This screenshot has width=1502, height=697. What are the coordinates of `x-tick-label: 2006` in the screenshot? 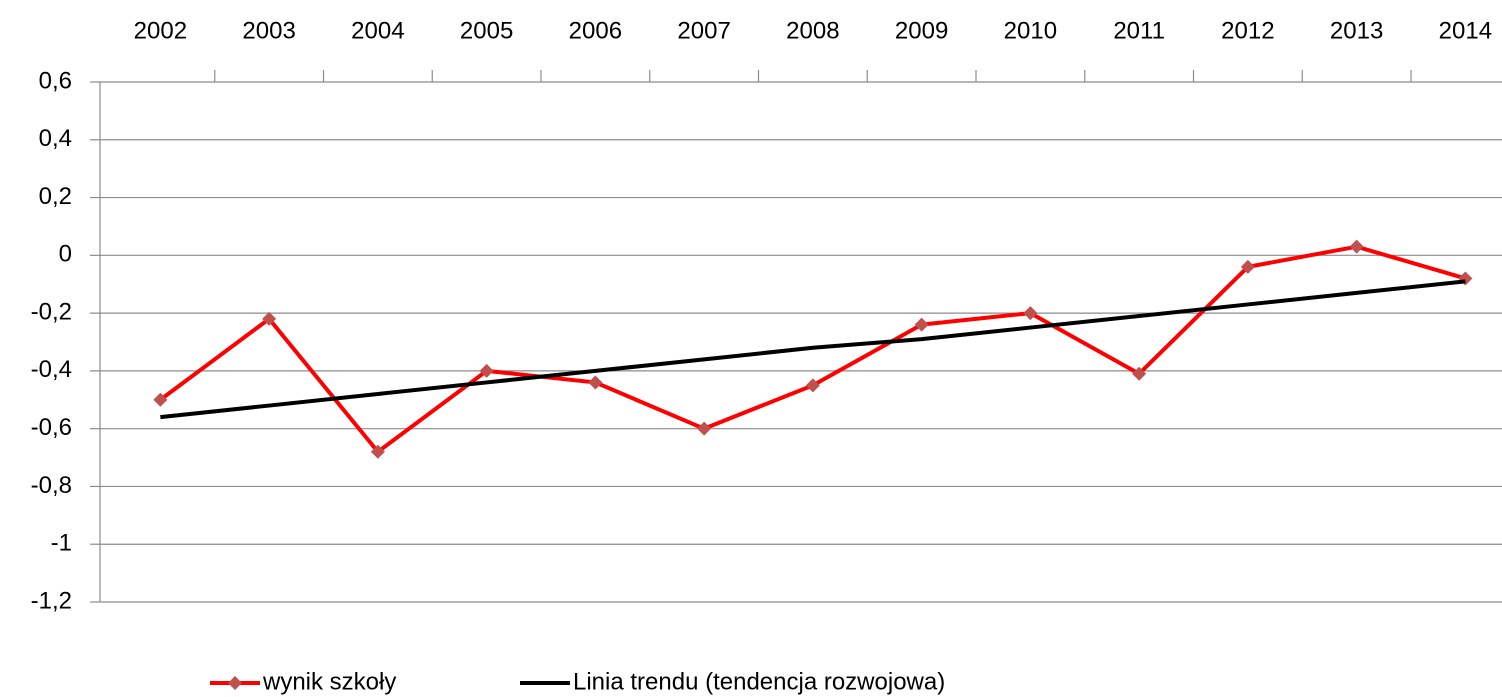 It's located at (595, 30).